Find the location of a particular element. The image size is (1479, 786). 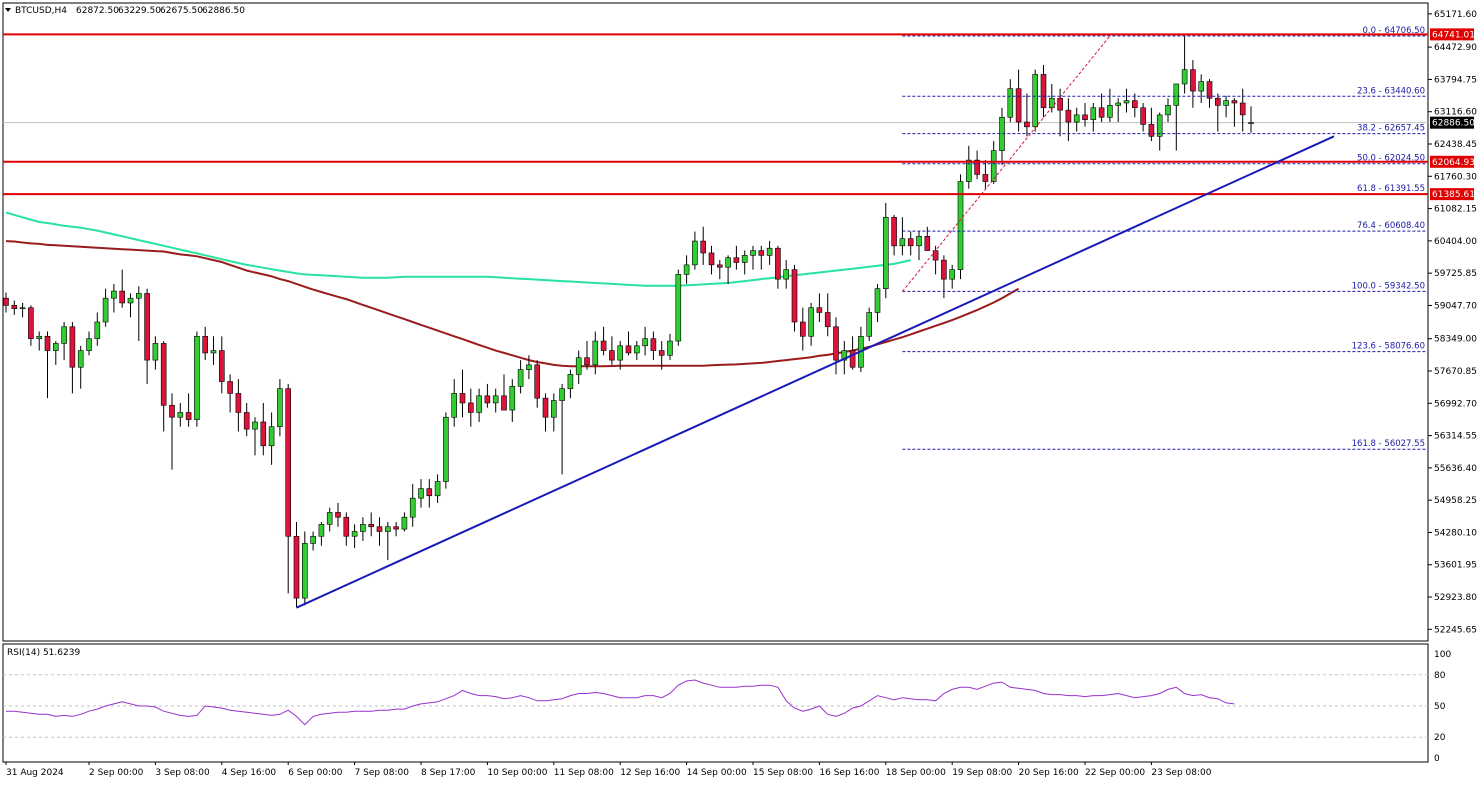

ohlc-close: 62886.50 is located at coordinates (223, 11).